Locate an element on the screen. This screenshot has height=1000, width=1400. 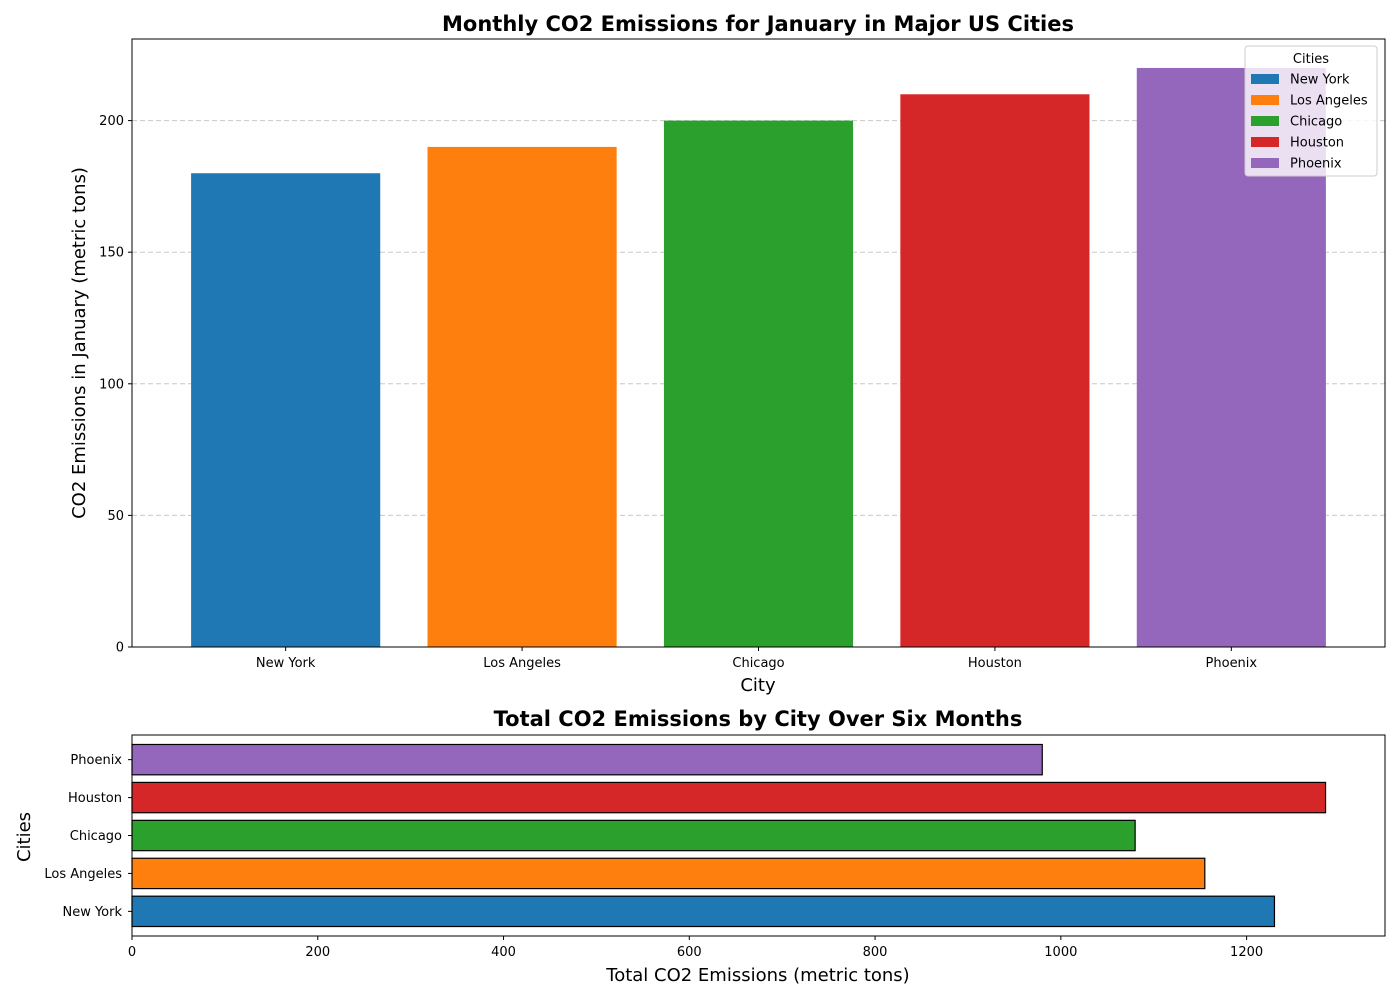
y-axis-ticks: 0 50 100 150 200 is located at coordinates (115, 385).